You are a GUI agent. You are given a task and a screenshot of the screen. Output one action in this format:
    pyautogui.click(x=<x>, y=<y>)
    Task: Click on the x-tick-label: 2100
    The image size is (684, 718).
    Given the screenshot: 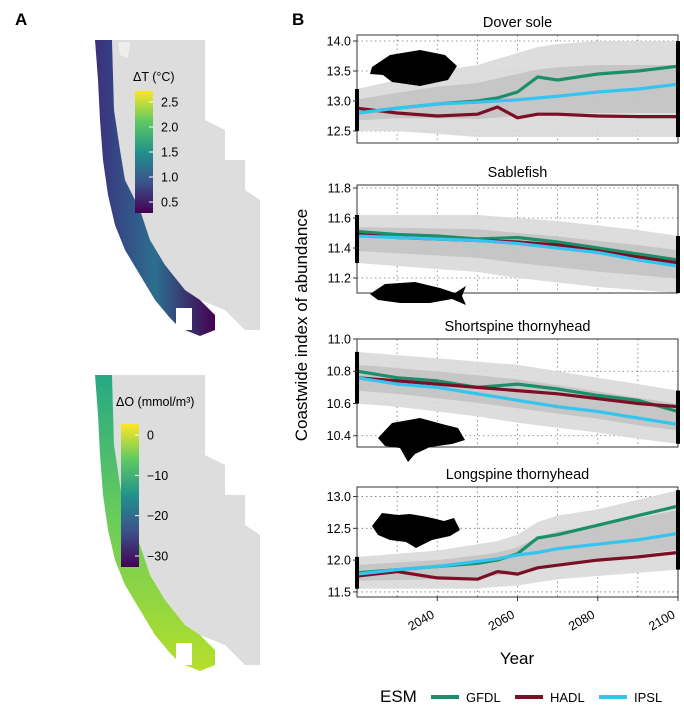 What is the action you would take?
    pyautogui.click(x=661, y=620)
    